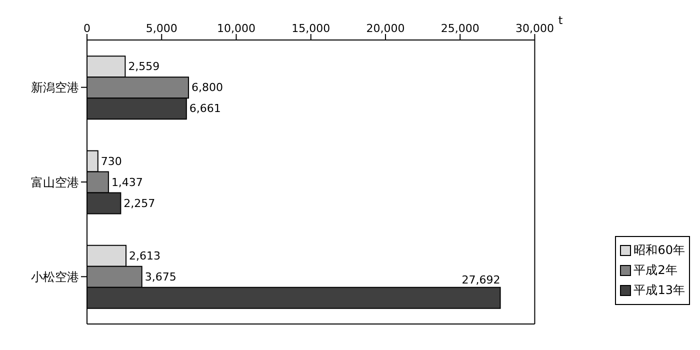  What do you see at coordinates (460, 28) in the screenshot?
I see `x-tick-label: 25,000` at bounding box center [460, 28].